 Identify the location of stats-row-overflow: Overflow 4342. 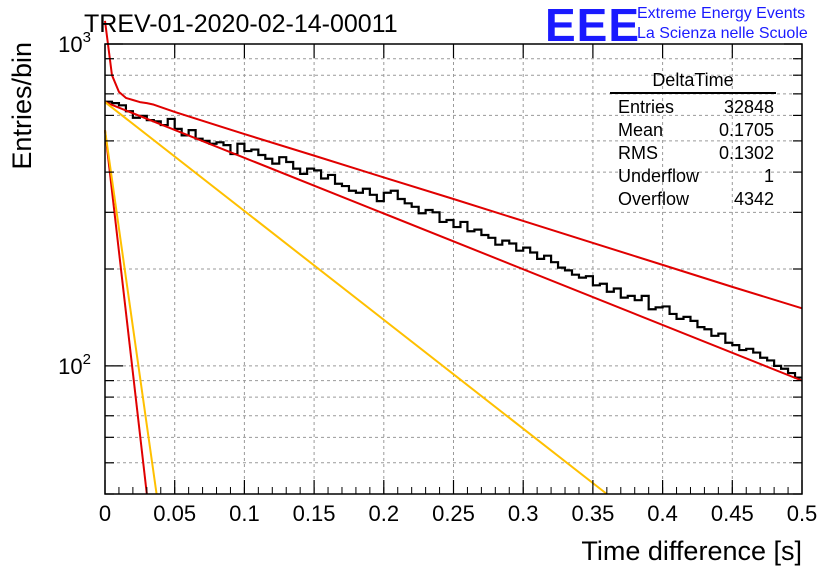
(693, 199).